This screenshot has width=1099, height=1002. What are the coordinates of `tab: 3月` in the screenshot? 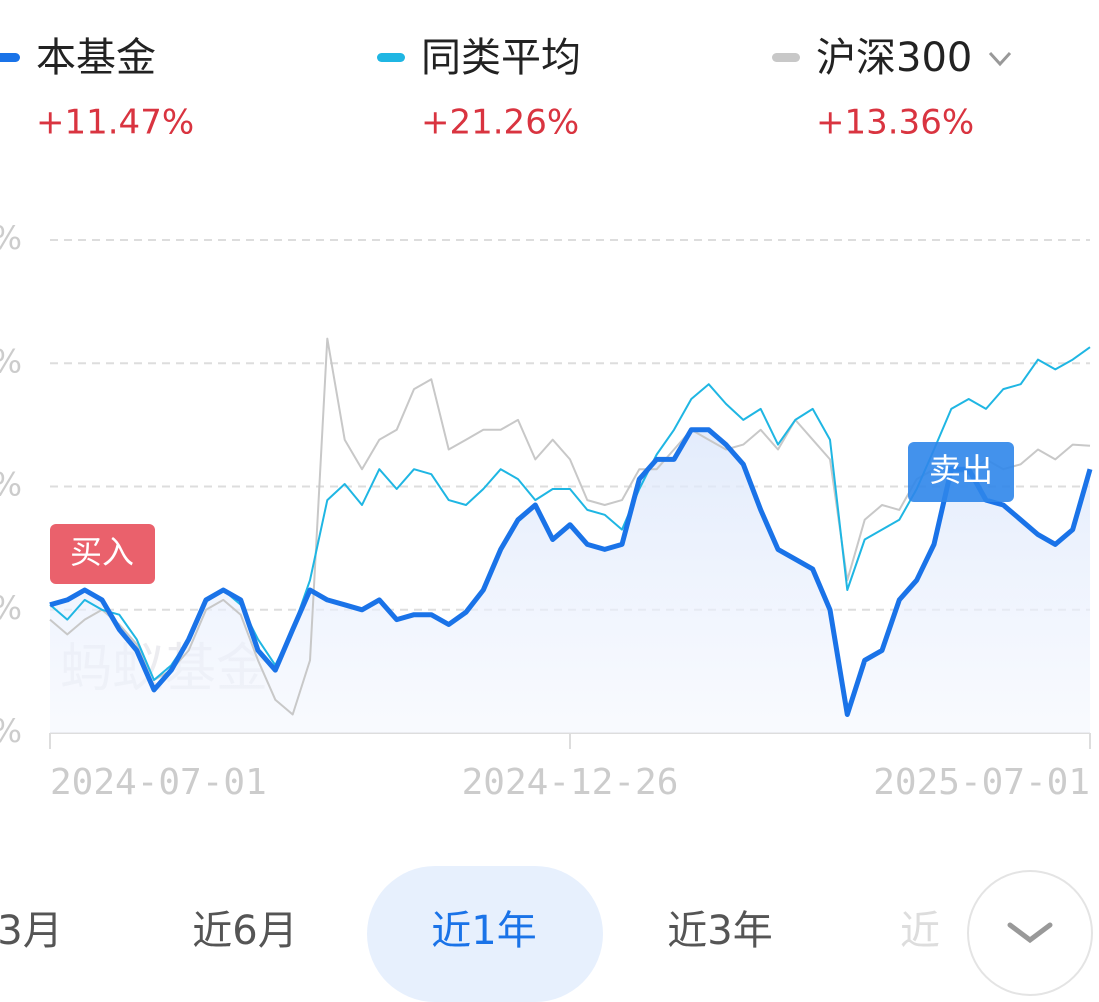 It's located at (31, 931).